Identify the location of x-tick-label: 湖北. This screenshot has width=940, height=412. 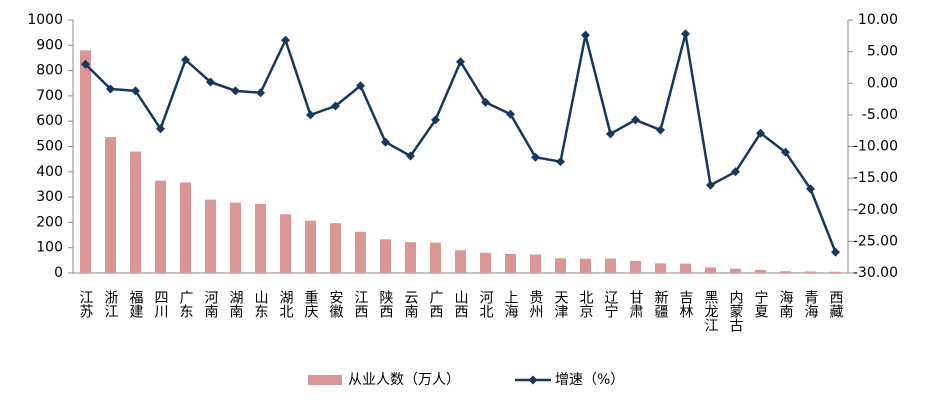
(286, 304).